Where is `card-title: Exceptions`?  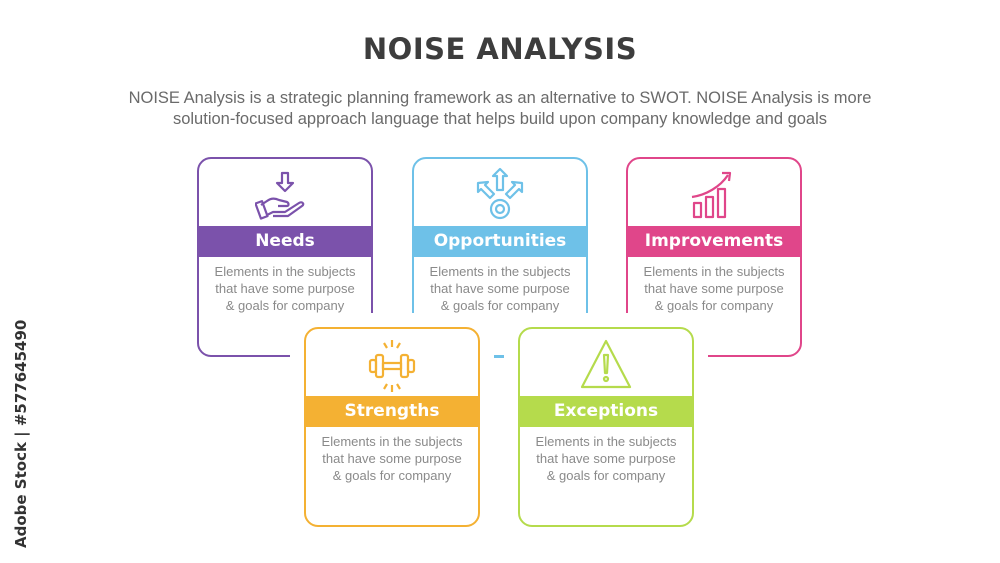 card-title: Exceptions is located at coordinates (606, 411).